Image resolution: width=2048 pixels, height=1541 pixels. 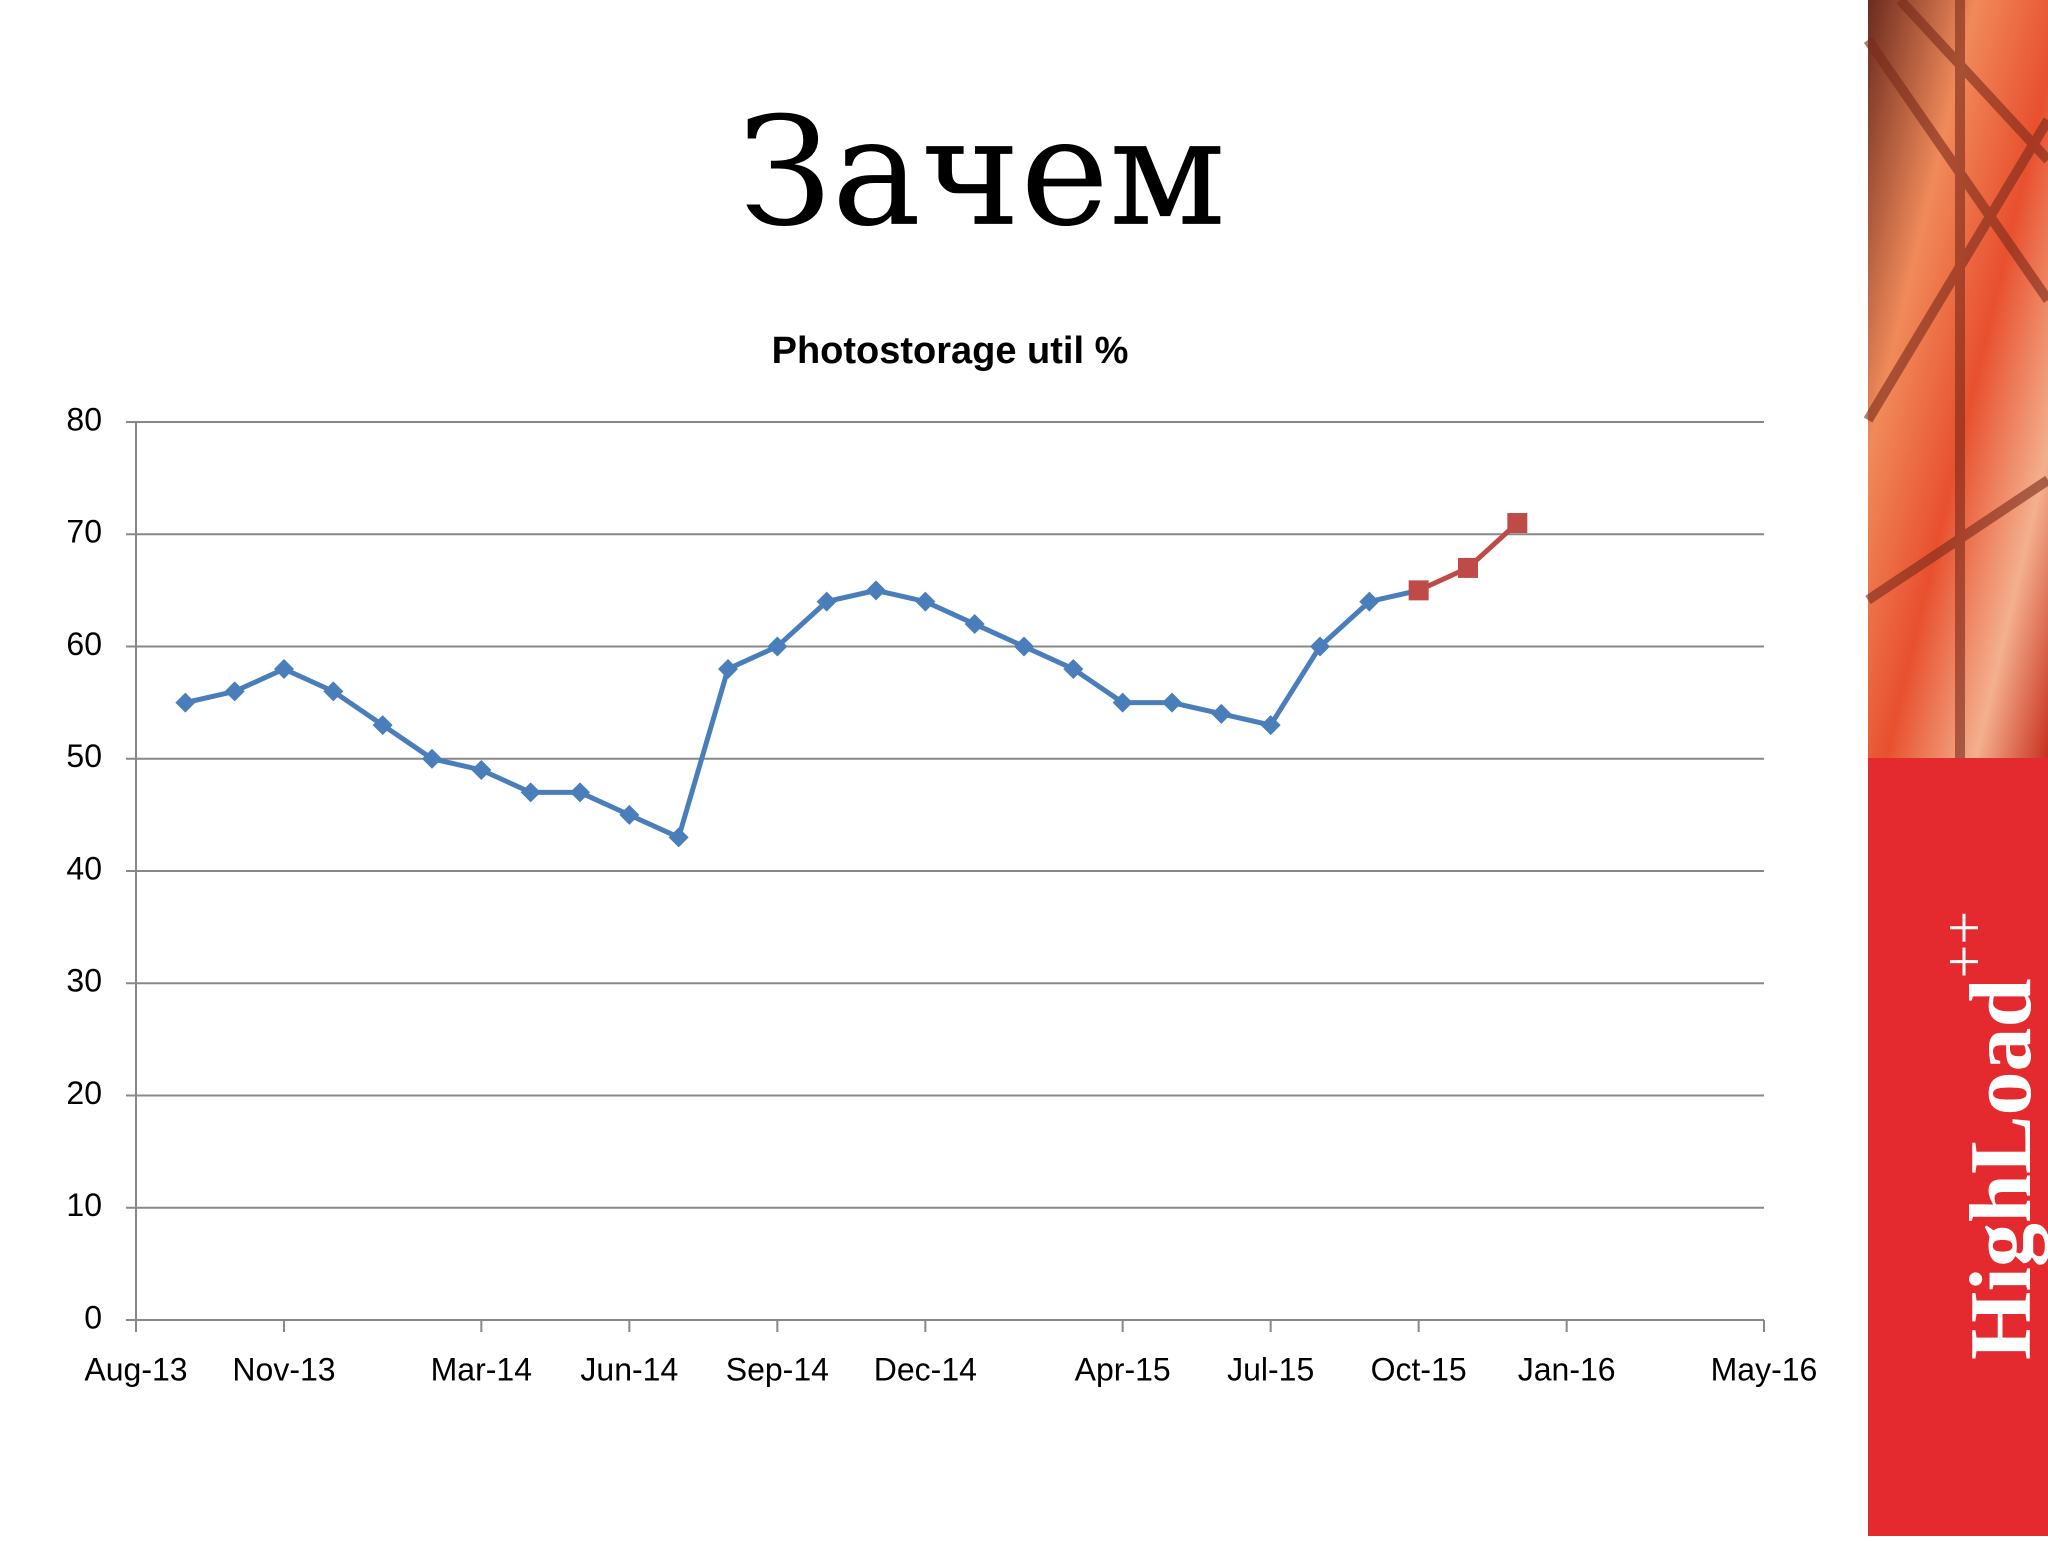 What do you see at coordinates (1964, 945) in the screenshot?
I see `brand-sup: ++` at bounding box center [1964, 945].